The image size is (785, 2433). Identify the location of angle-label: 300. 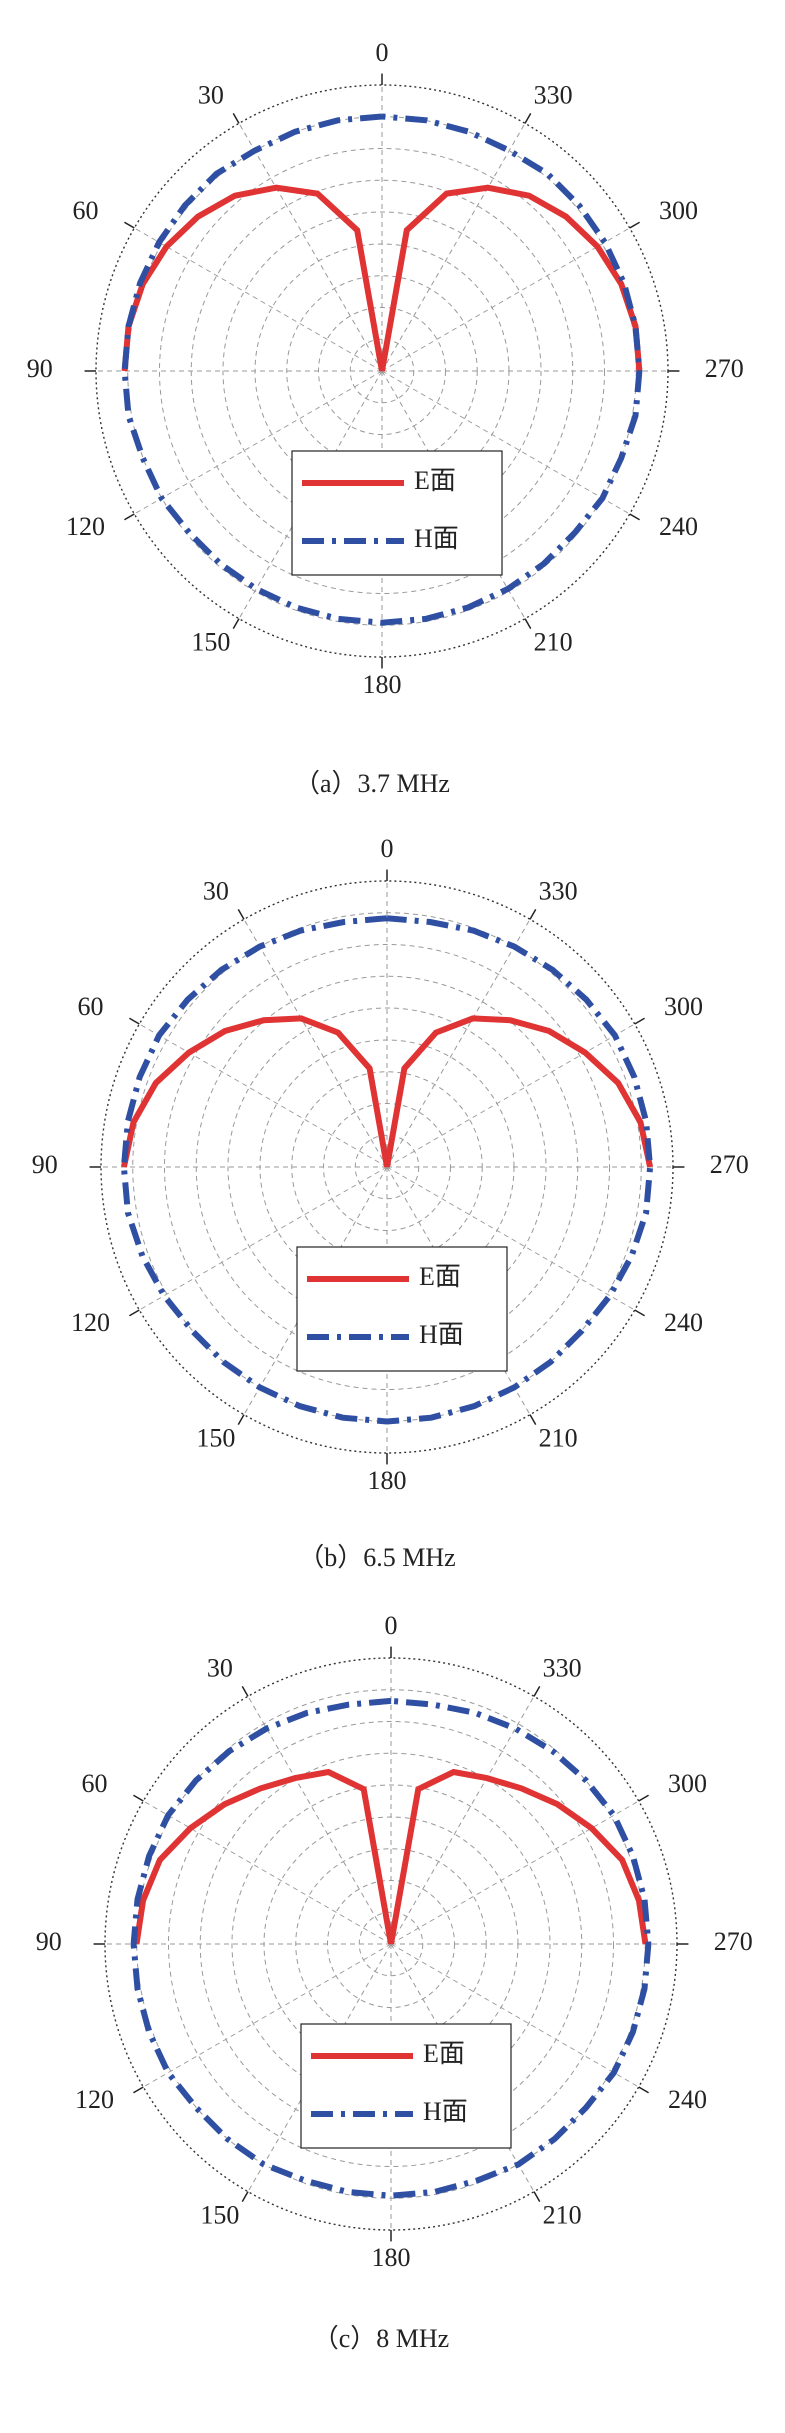
(687, 1783).